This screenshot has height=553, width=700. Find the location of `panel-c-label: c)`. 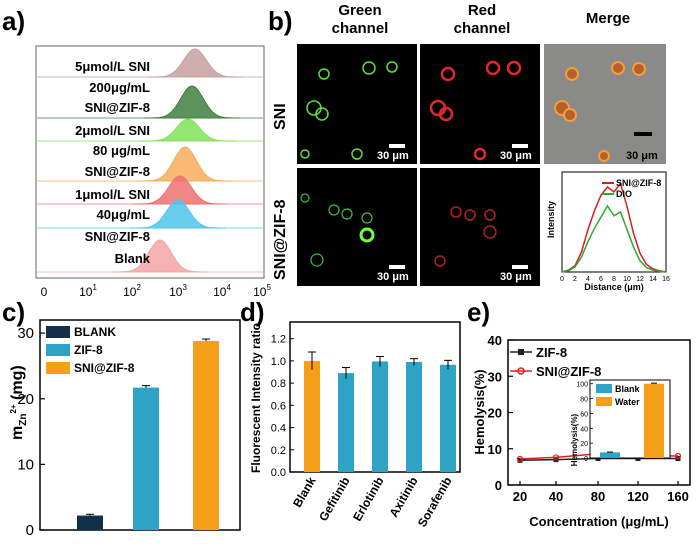

panel-c-label: c) is located at coordinates (14, 312).